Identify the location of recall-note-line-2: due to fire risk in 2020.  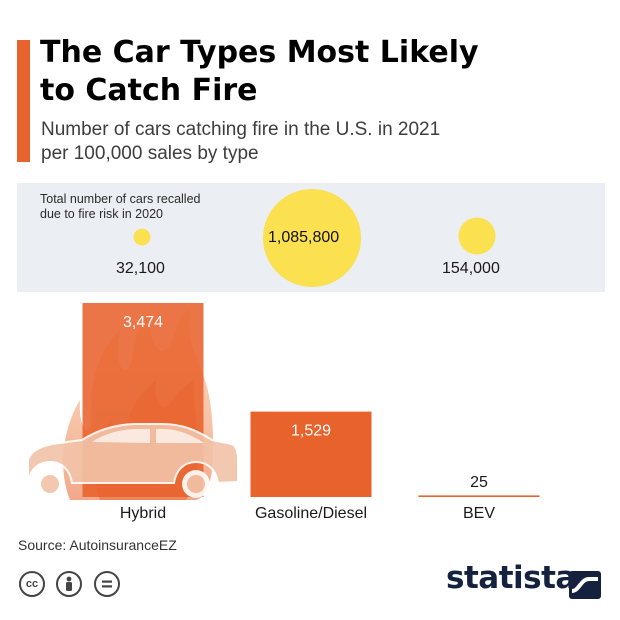
(101, 214).